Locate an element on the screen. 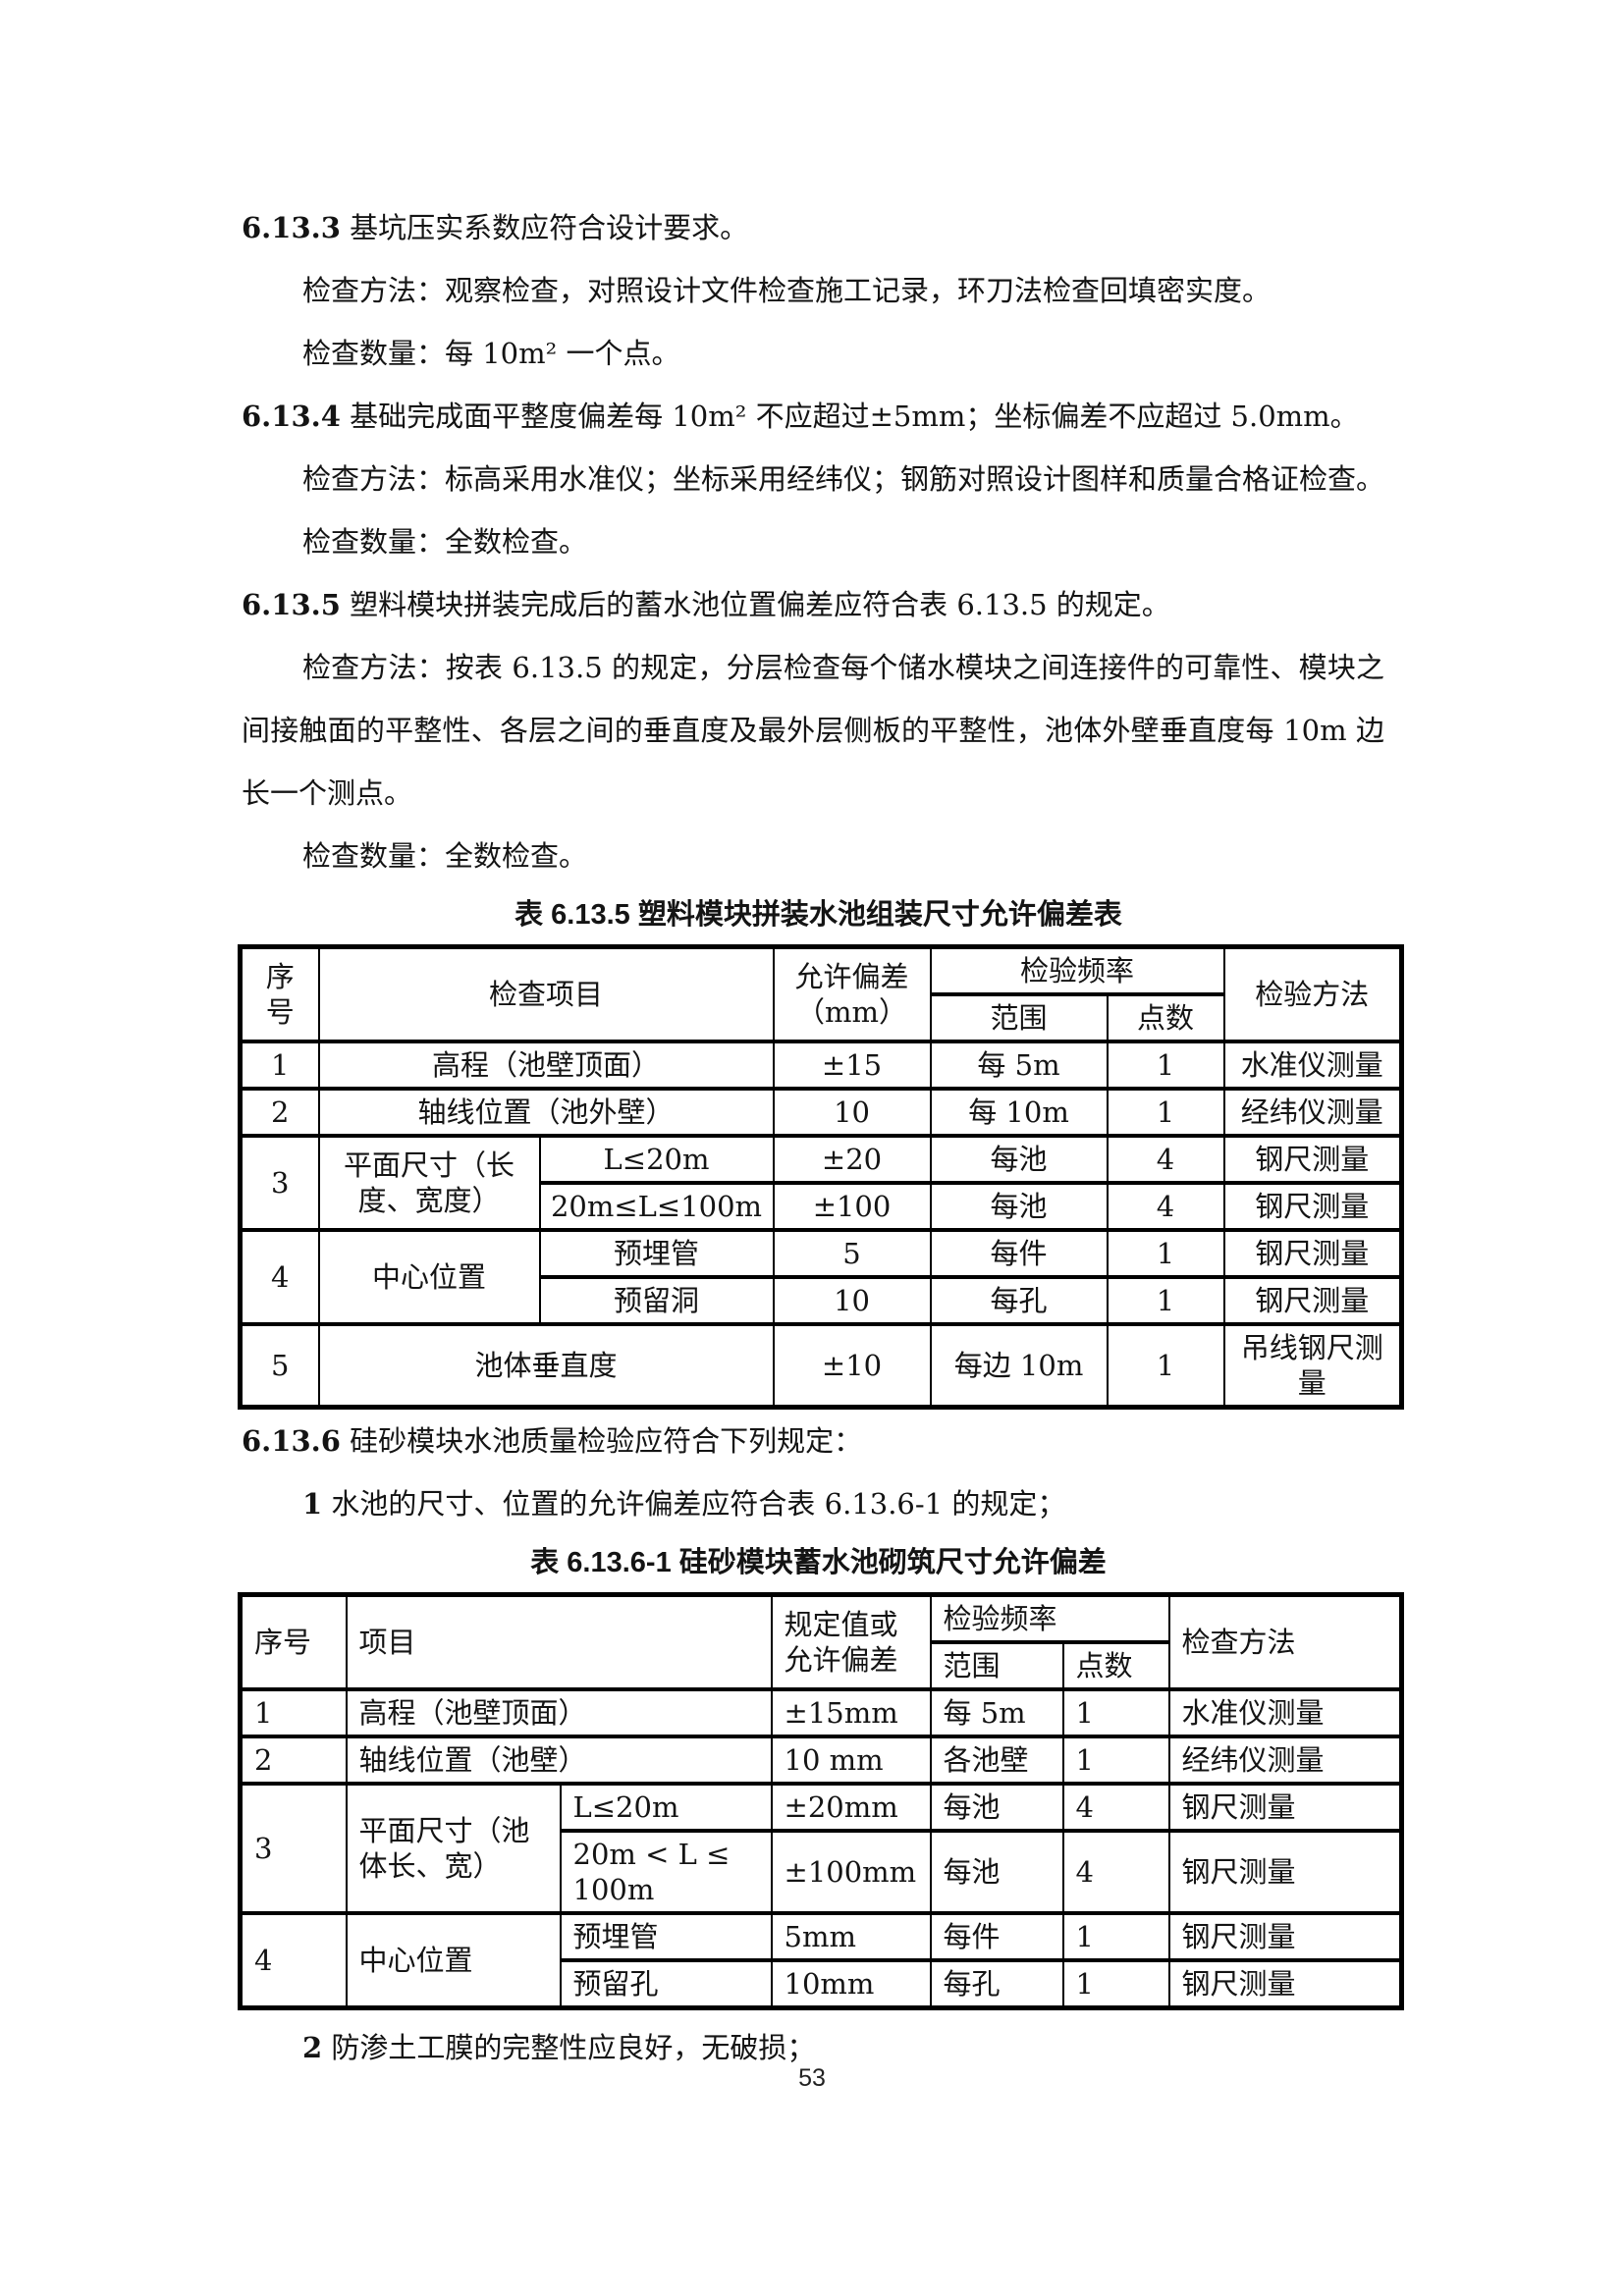 The height and width of the screenshot is (2296, 1624). clause-number: 6.13.3 is located at coordinates (291, 227).